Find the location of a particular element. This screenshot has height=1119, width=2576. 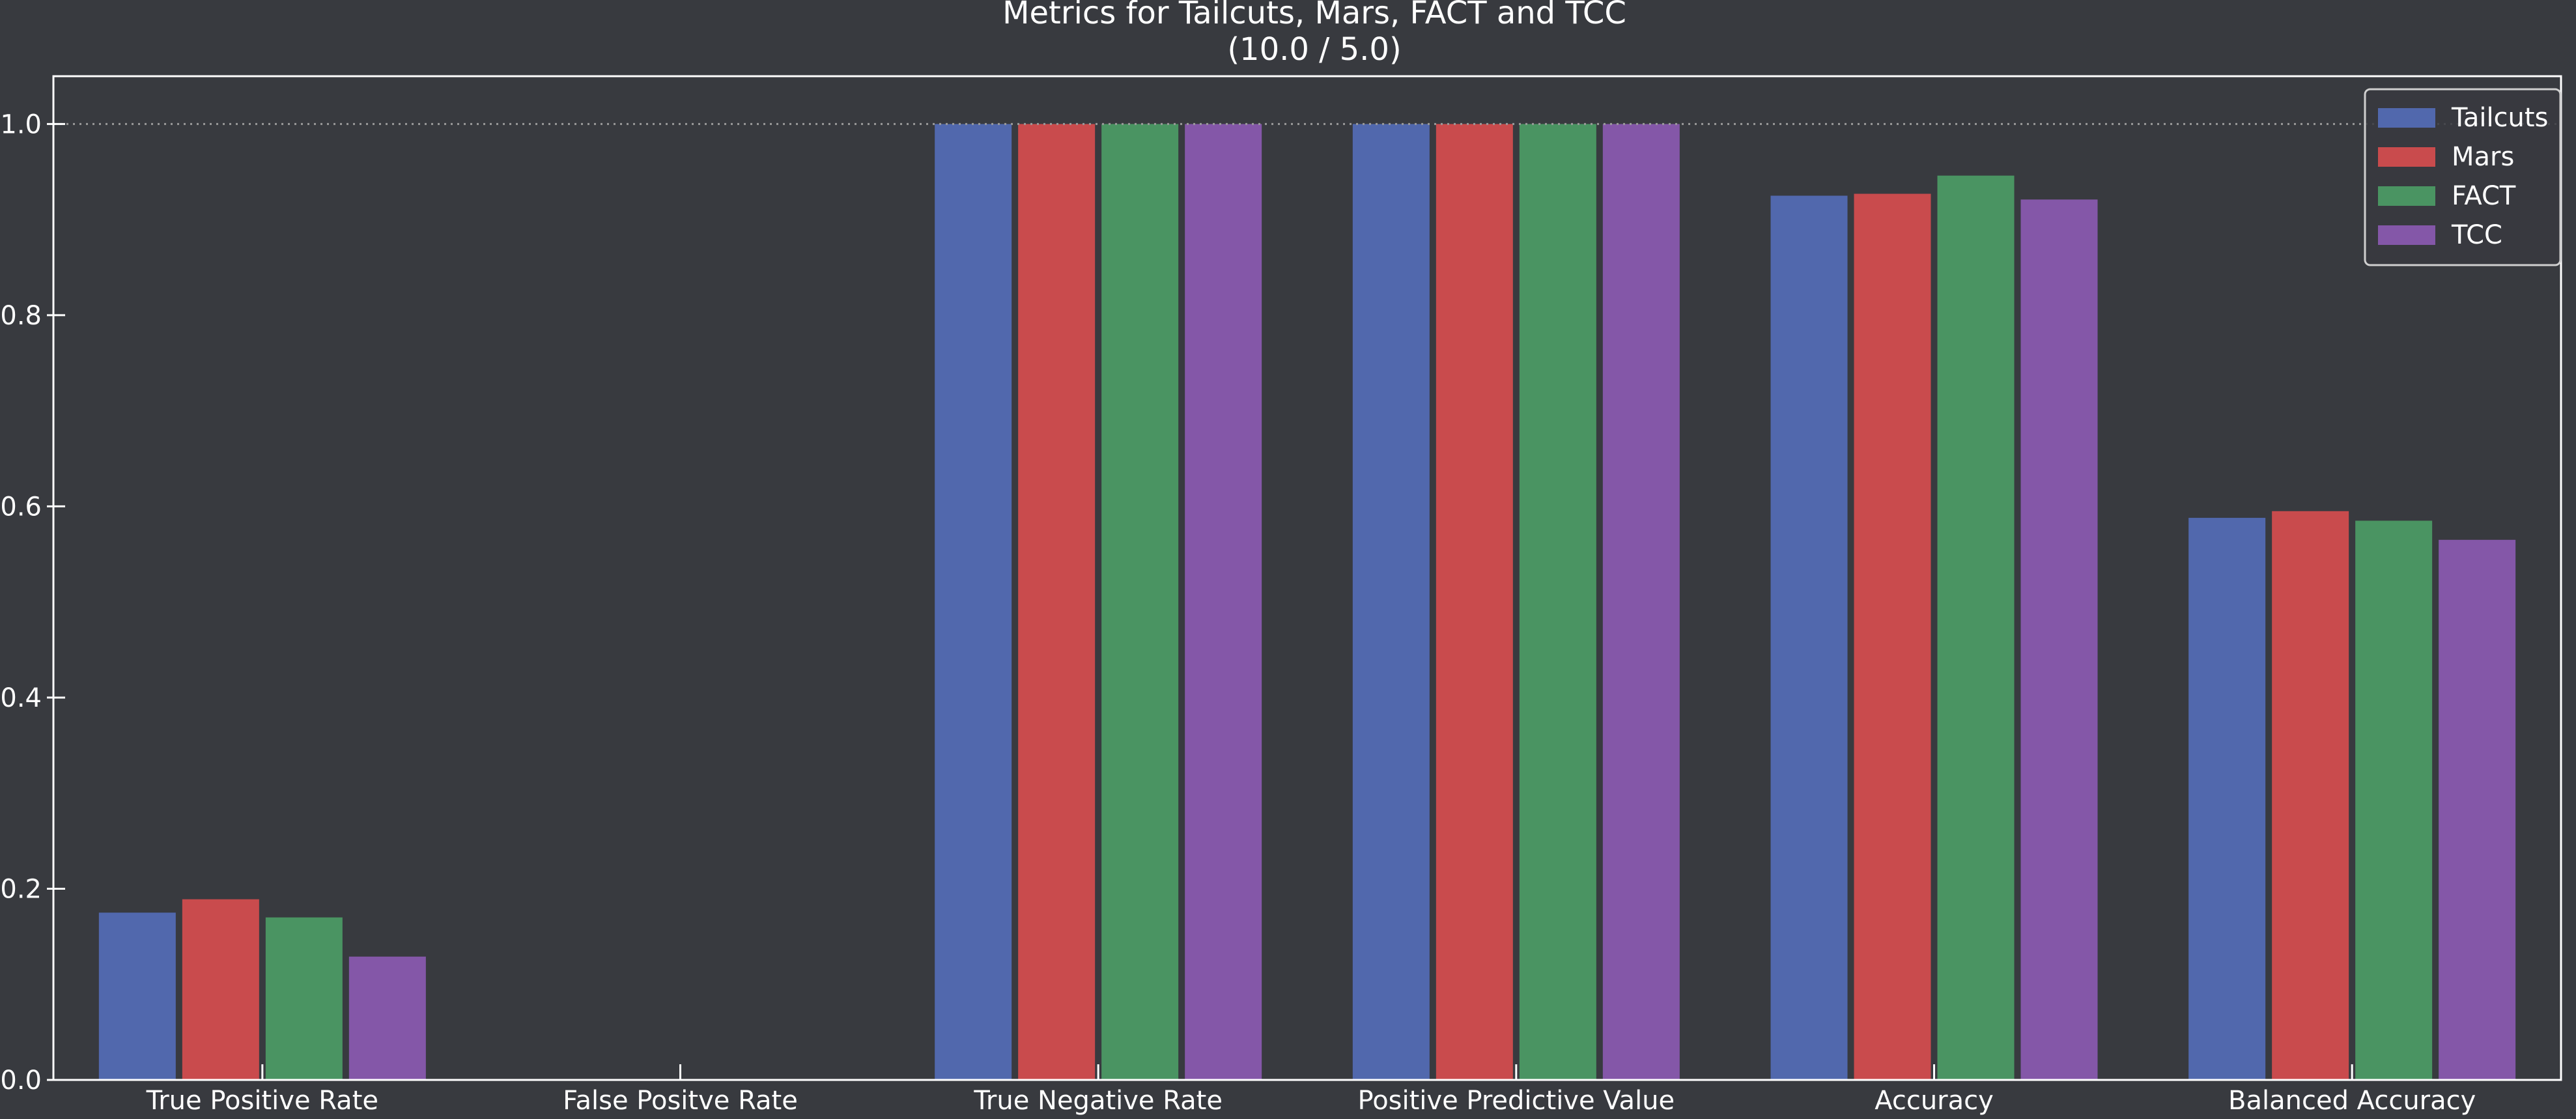

legend-label-mars: Mars is located at coordinates (2483, 157).